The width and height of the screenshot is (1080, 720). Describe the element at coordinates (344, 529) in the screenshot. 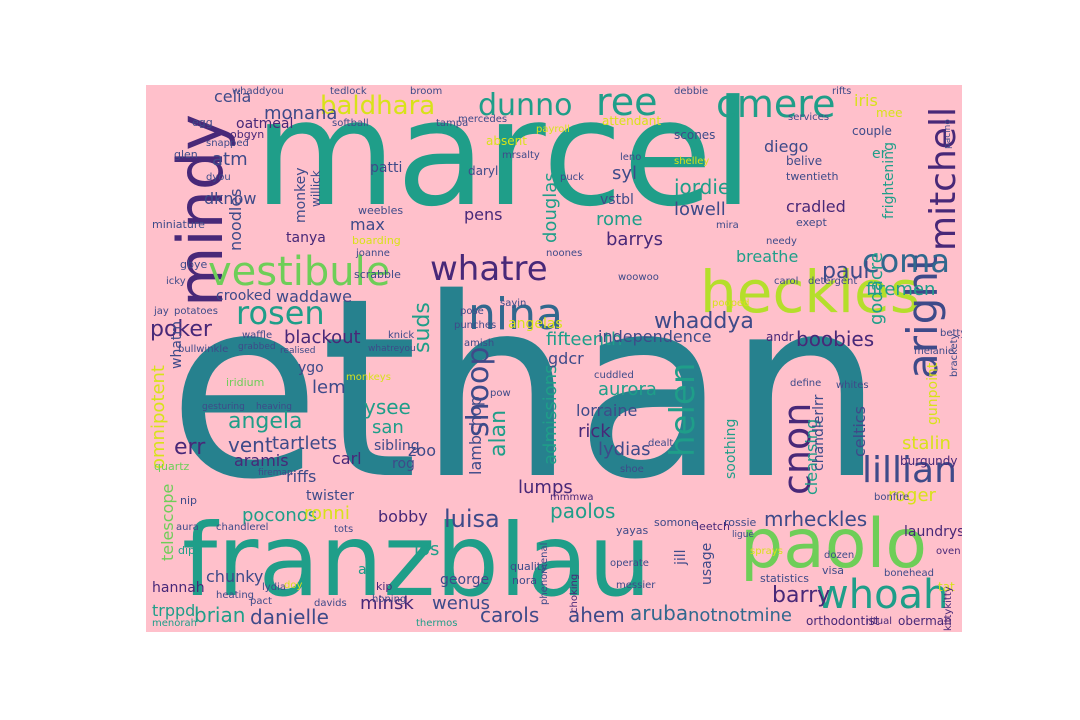

I see `word-tots: tots` at that location.